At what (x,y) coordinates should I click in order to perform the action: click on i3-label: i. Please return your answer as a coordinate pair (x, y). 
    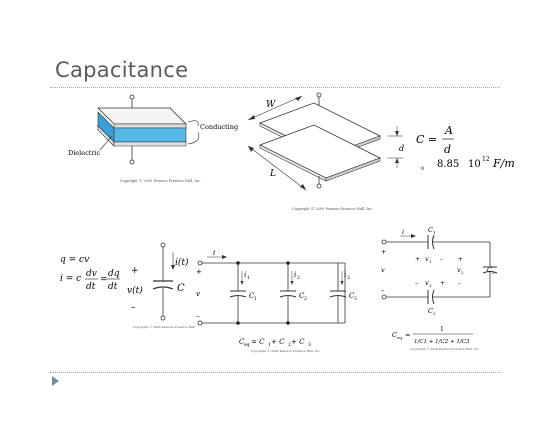
    Looking at the image, I should click on (345, 275).